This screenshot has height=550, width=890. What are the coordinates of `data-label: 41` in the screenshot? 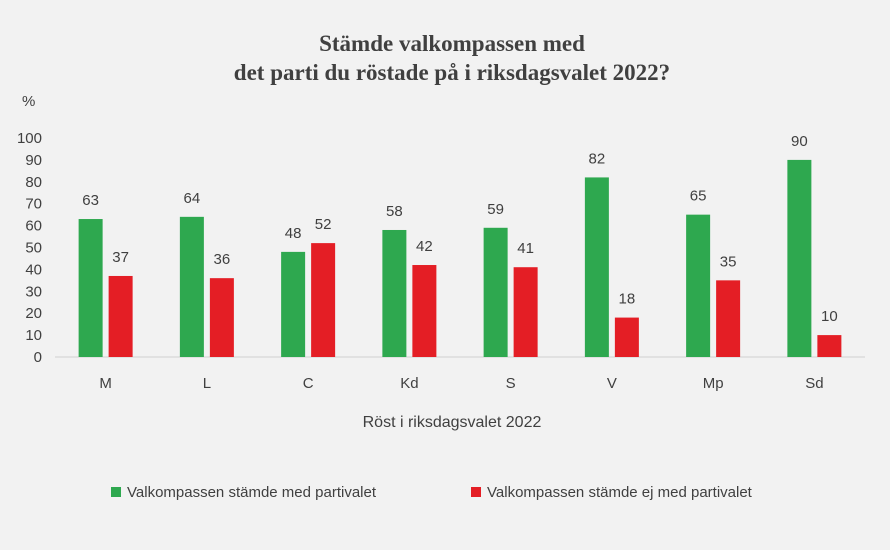 It's located at (525, 248).